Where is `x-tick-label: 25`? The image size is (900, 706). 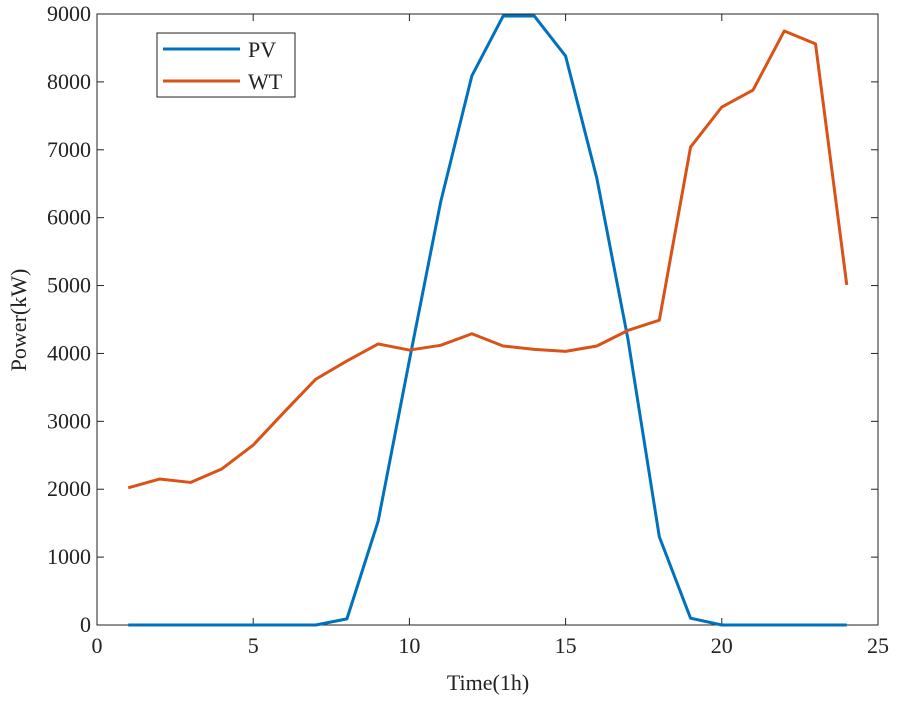
x-tick-label: 25 is located at coordinates (878, 645).